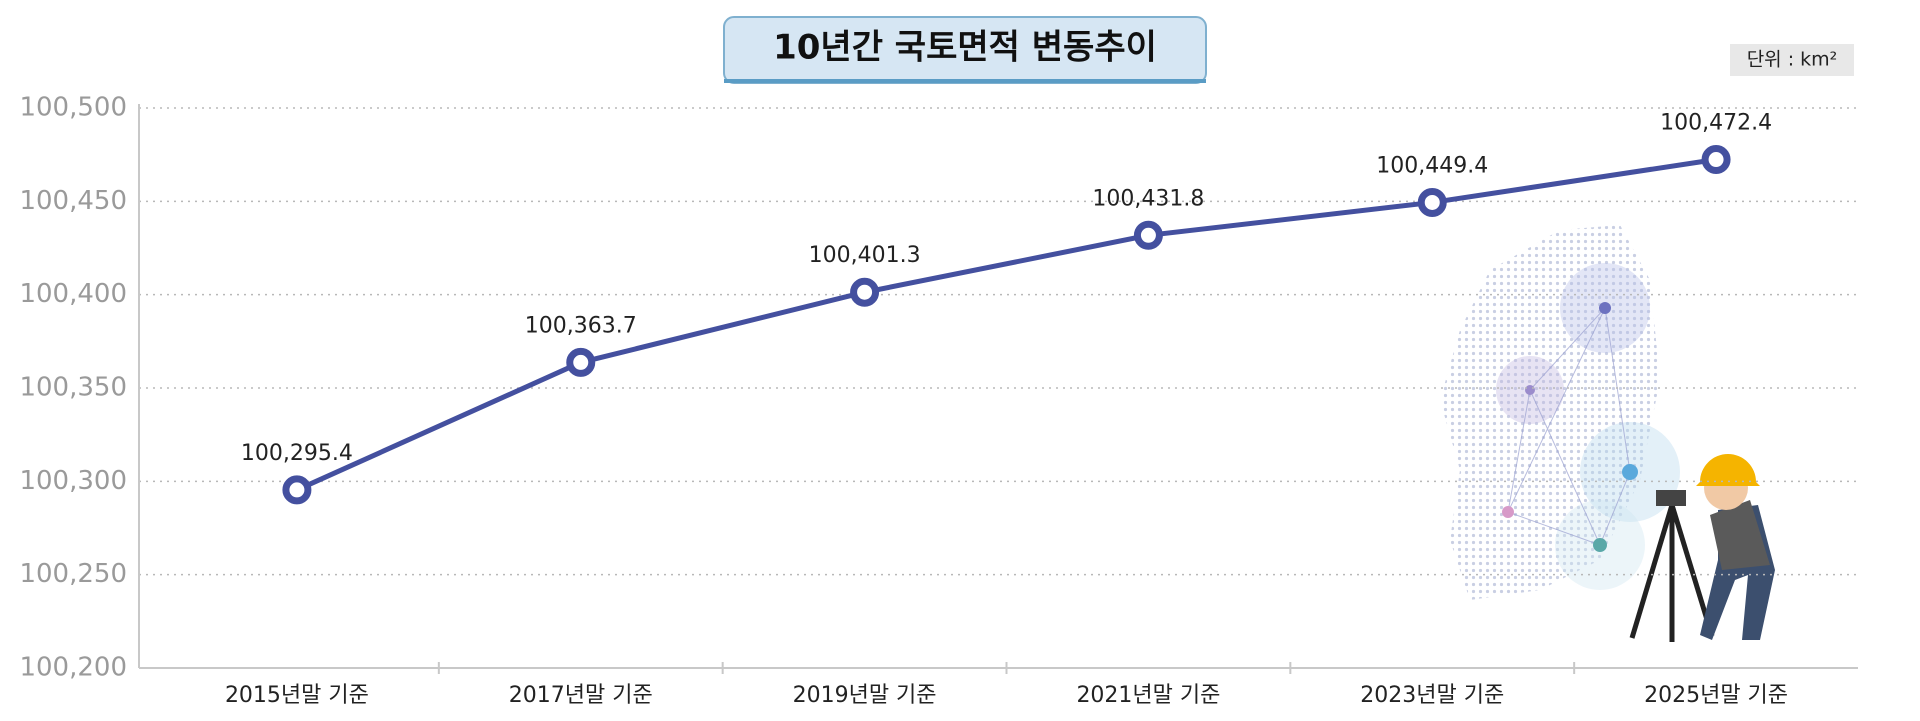 Image resolution: width=1920 pixels, height=721 pixels. What do you see at coordinates (73, 108) in the screenshot?
I see `y-tick-label: 100,500` at bounding box center [73, 108].